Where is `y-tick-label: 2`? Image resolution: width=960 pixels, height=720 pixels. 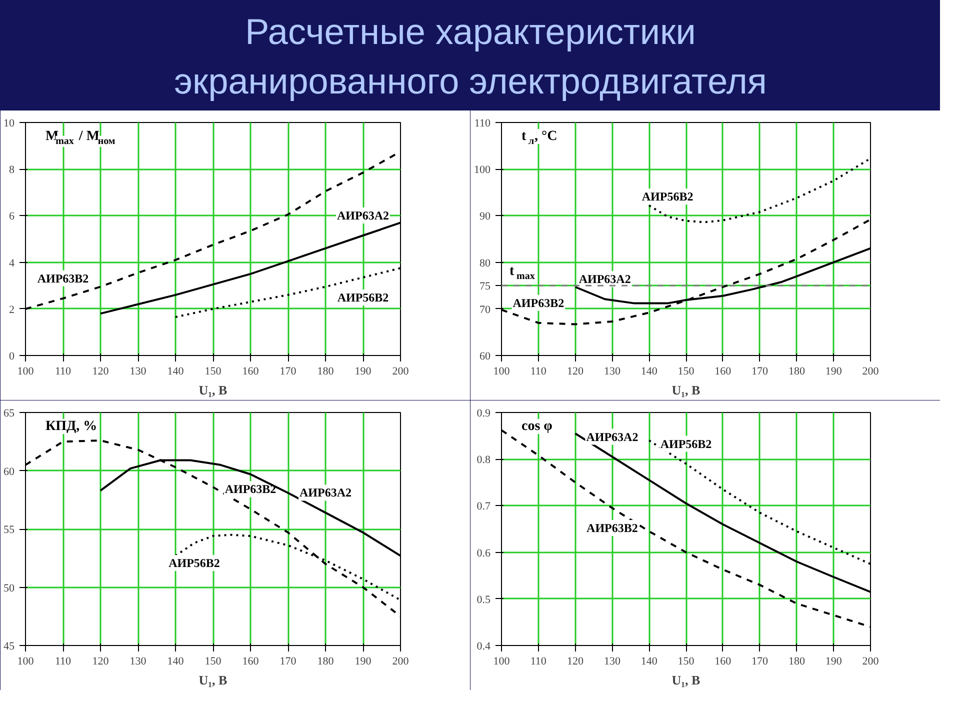
y-tick-label: 2 is located at coordinates (11, 310).